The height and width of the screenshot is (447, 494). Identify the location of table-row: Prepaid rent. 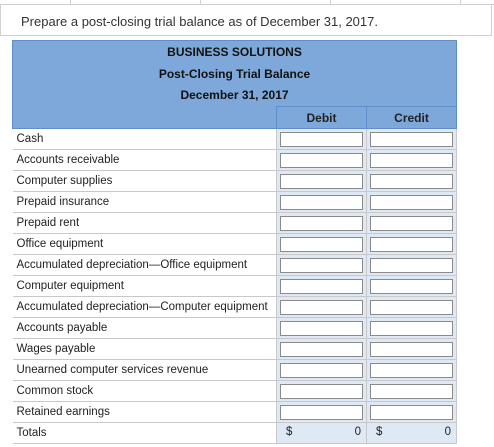
(235, 223).